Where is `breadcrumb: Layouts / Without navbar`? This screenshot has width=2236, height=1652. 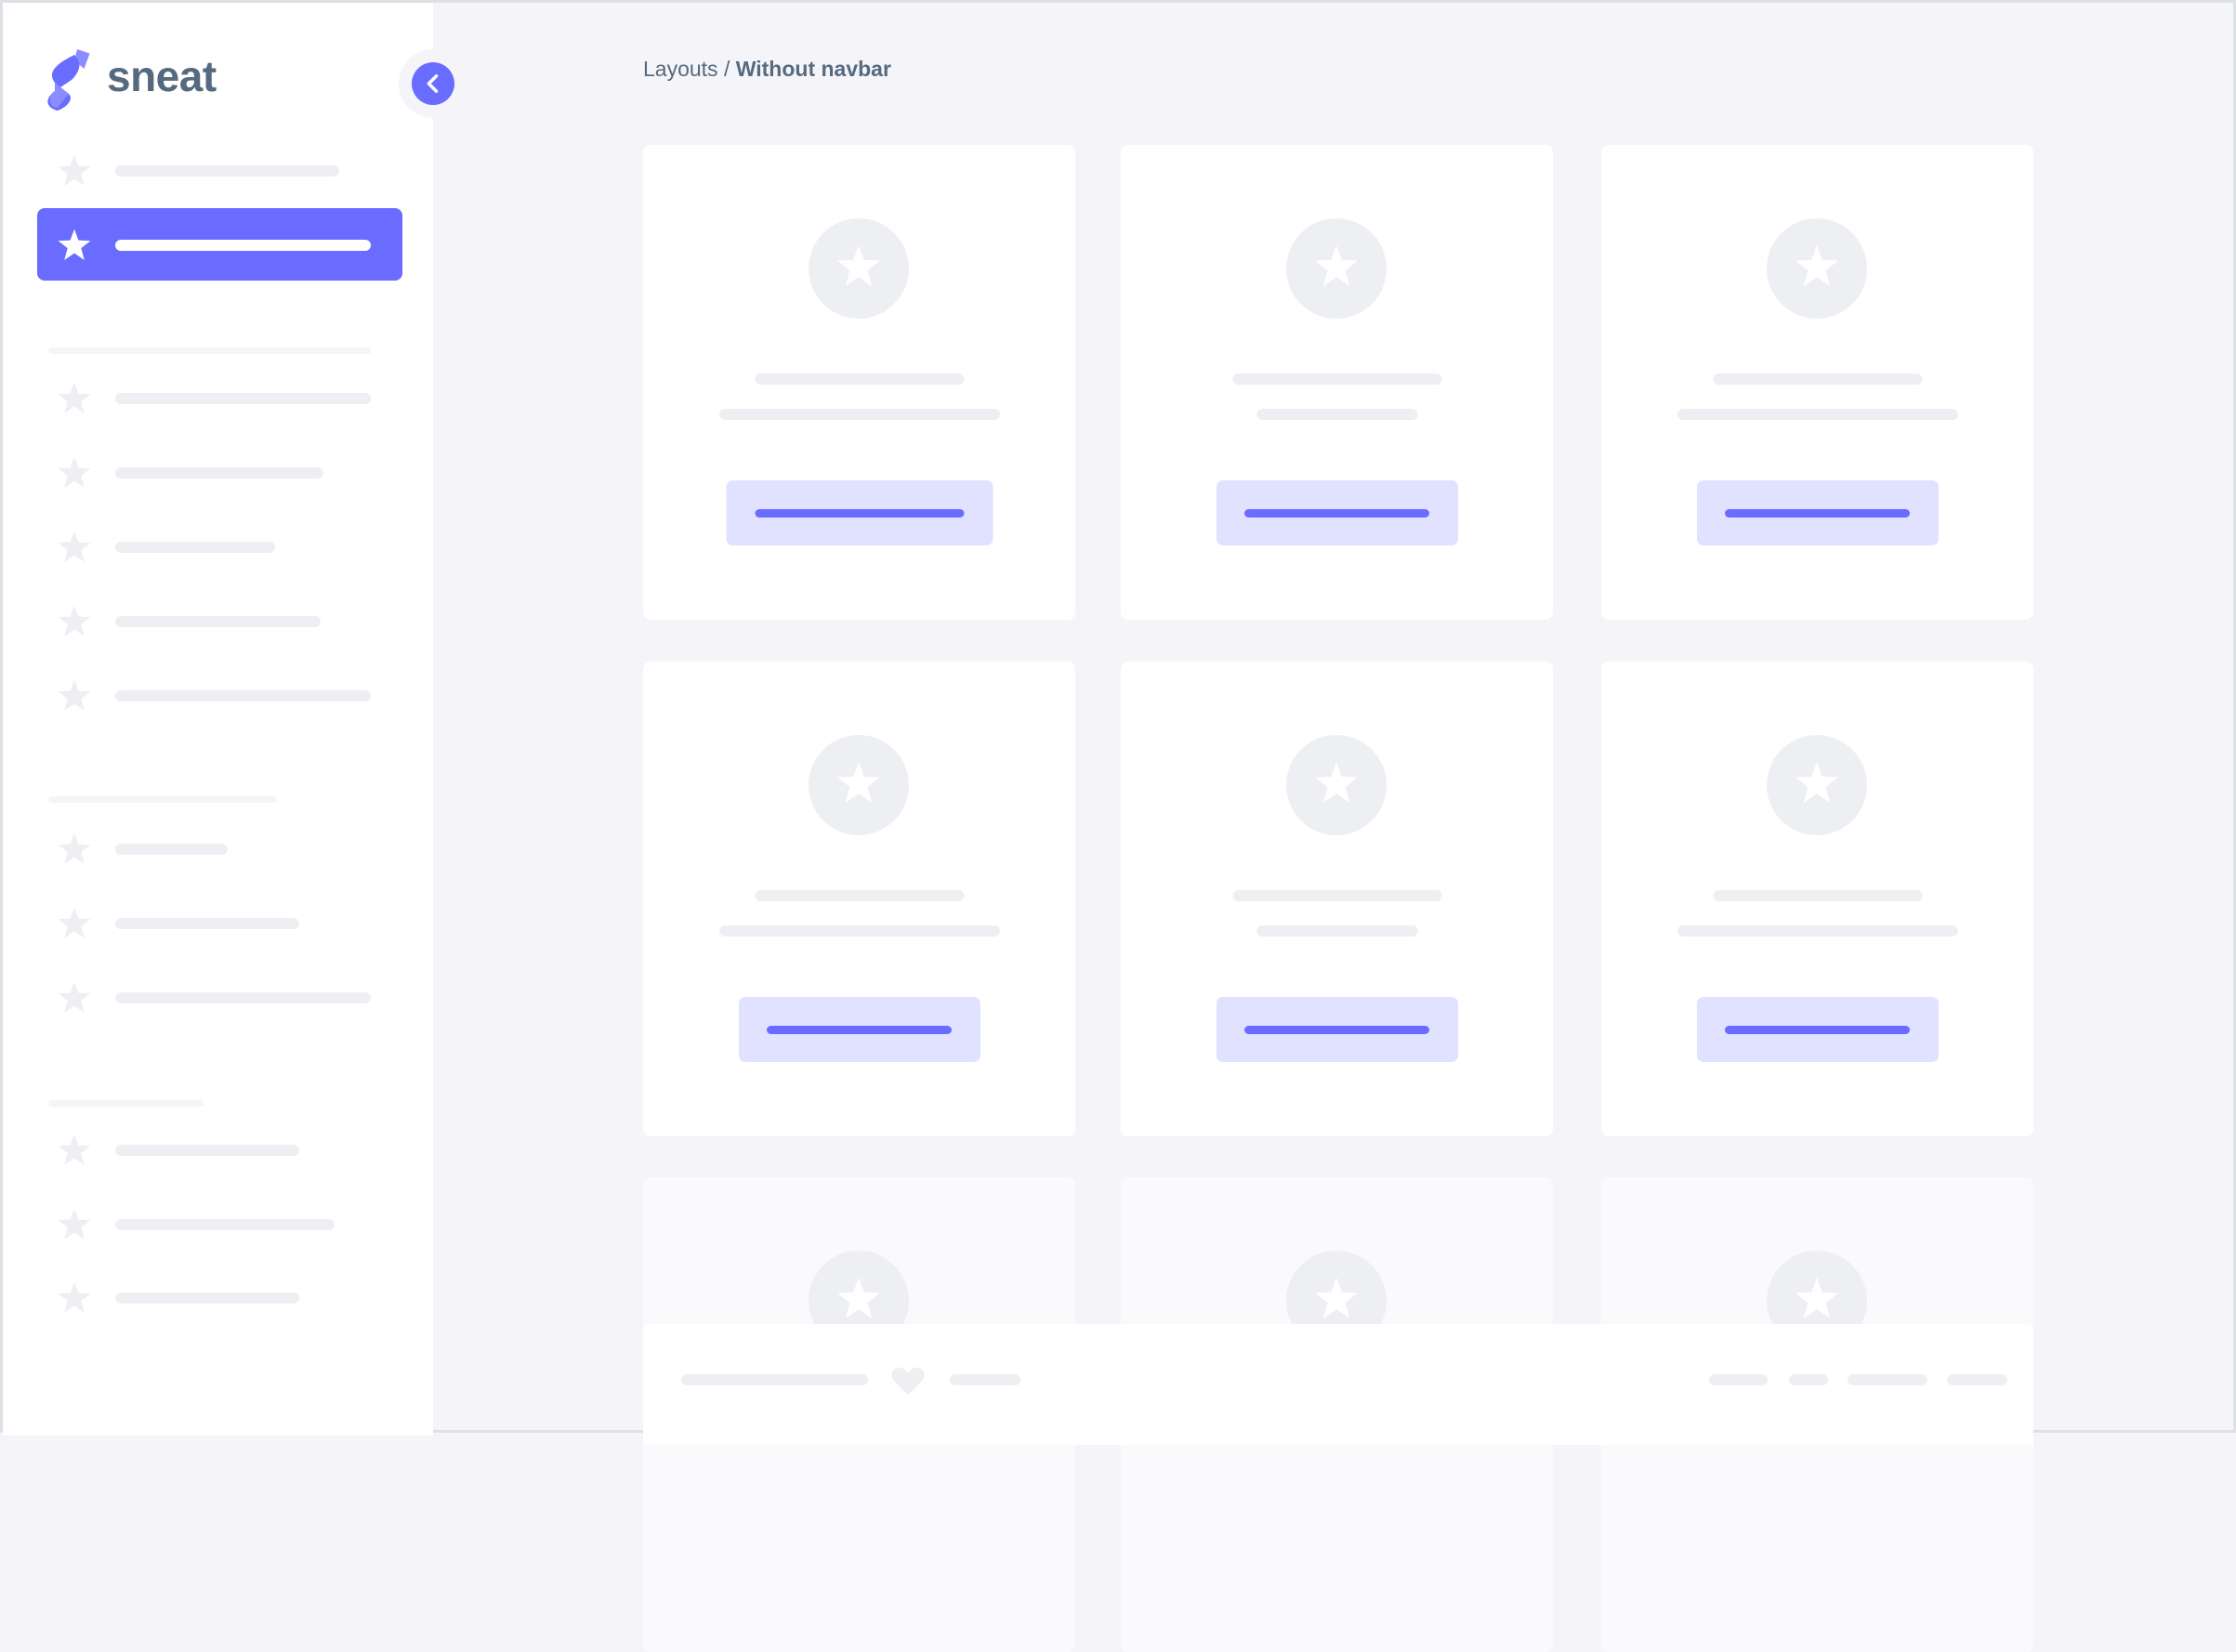
breadcrumb: Layouts / Without navbar is located at coordinates (767, 69).